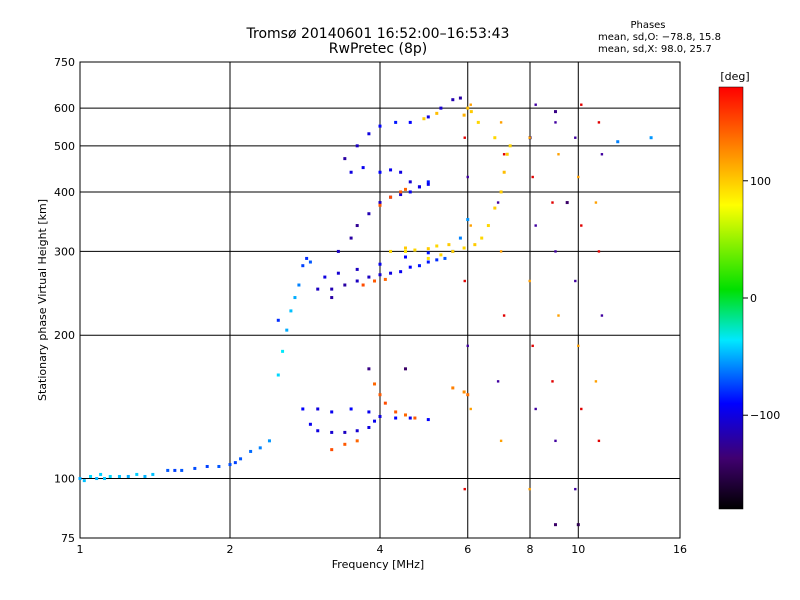 Image resolution: width=800 pixels, height=600 pixels. Describe the element at coordinates (64, 108) in the screenshot. I see `y-tick-label: 600` at that location.